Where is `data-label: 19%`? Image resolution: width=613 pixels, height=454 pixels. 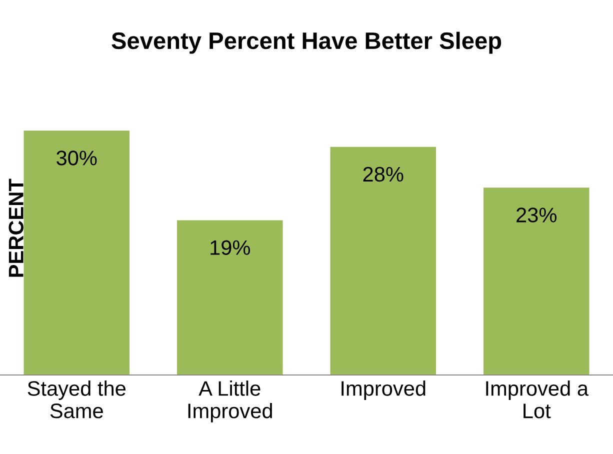 data-label: 19% is located at coordinates (230, 247).